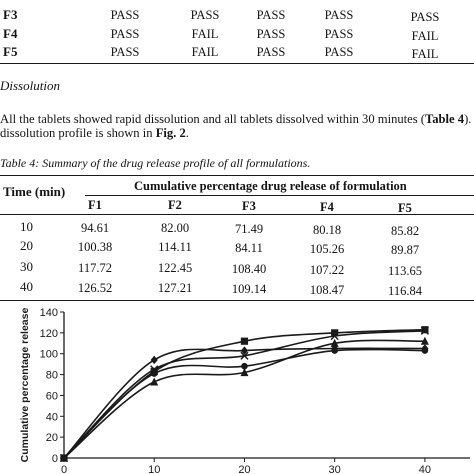 The width and height of the screenshot is (474, 474). What do you see at coordinates (95, 268) in the screenshot?
I see `table-cell: 117.72` at bounding box center [95, 268].